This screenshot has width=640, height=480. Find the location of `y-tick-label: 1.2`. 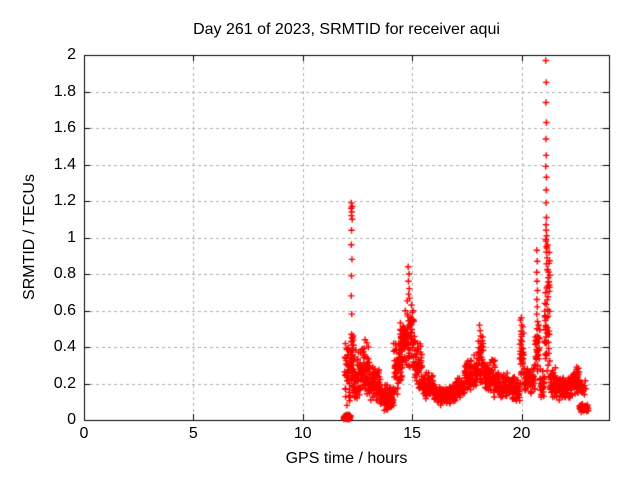

y-tick-label: 1.2 is located at coordinates (64, 200).